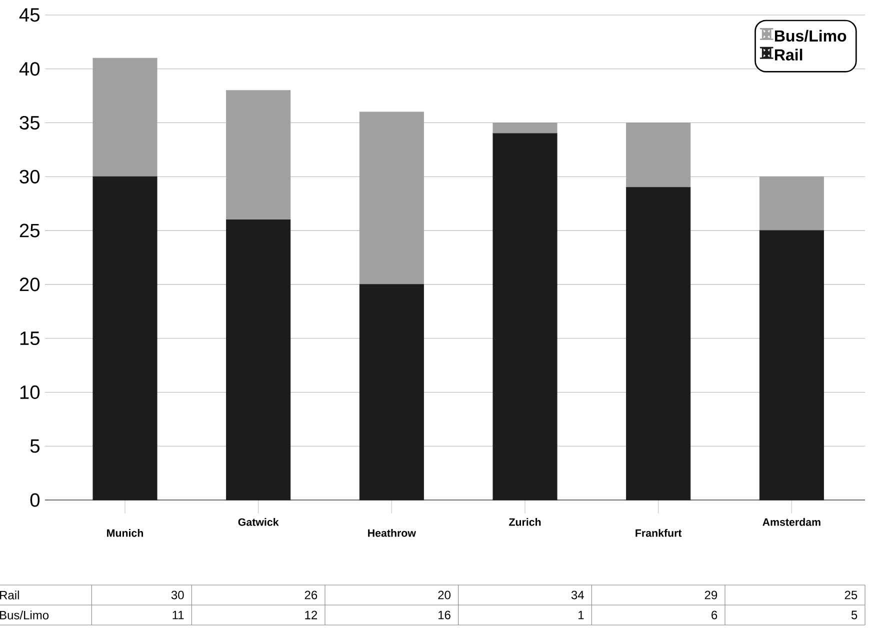 This screenshot has width=870, height=628. What do you see at coordinates (854, 615) in the screenshot?
I see `data-label: 5` at bounding box center [854, 615].